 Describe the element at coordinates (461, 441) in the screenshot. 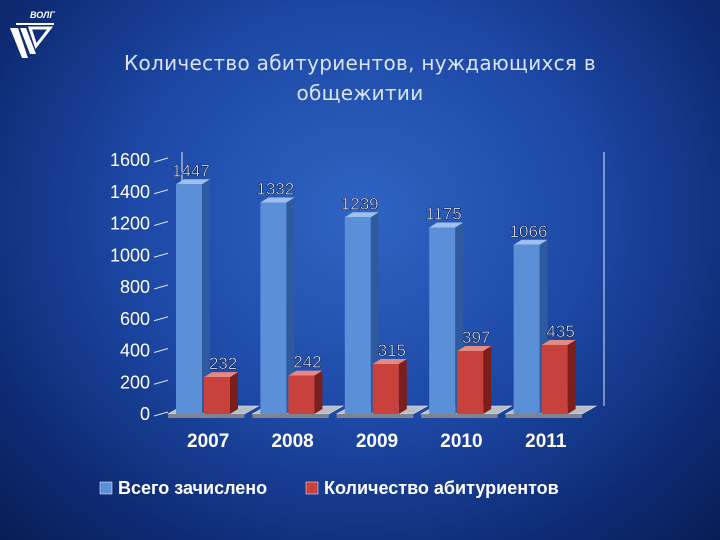

I see `x-tick-label: 2010` at that location.